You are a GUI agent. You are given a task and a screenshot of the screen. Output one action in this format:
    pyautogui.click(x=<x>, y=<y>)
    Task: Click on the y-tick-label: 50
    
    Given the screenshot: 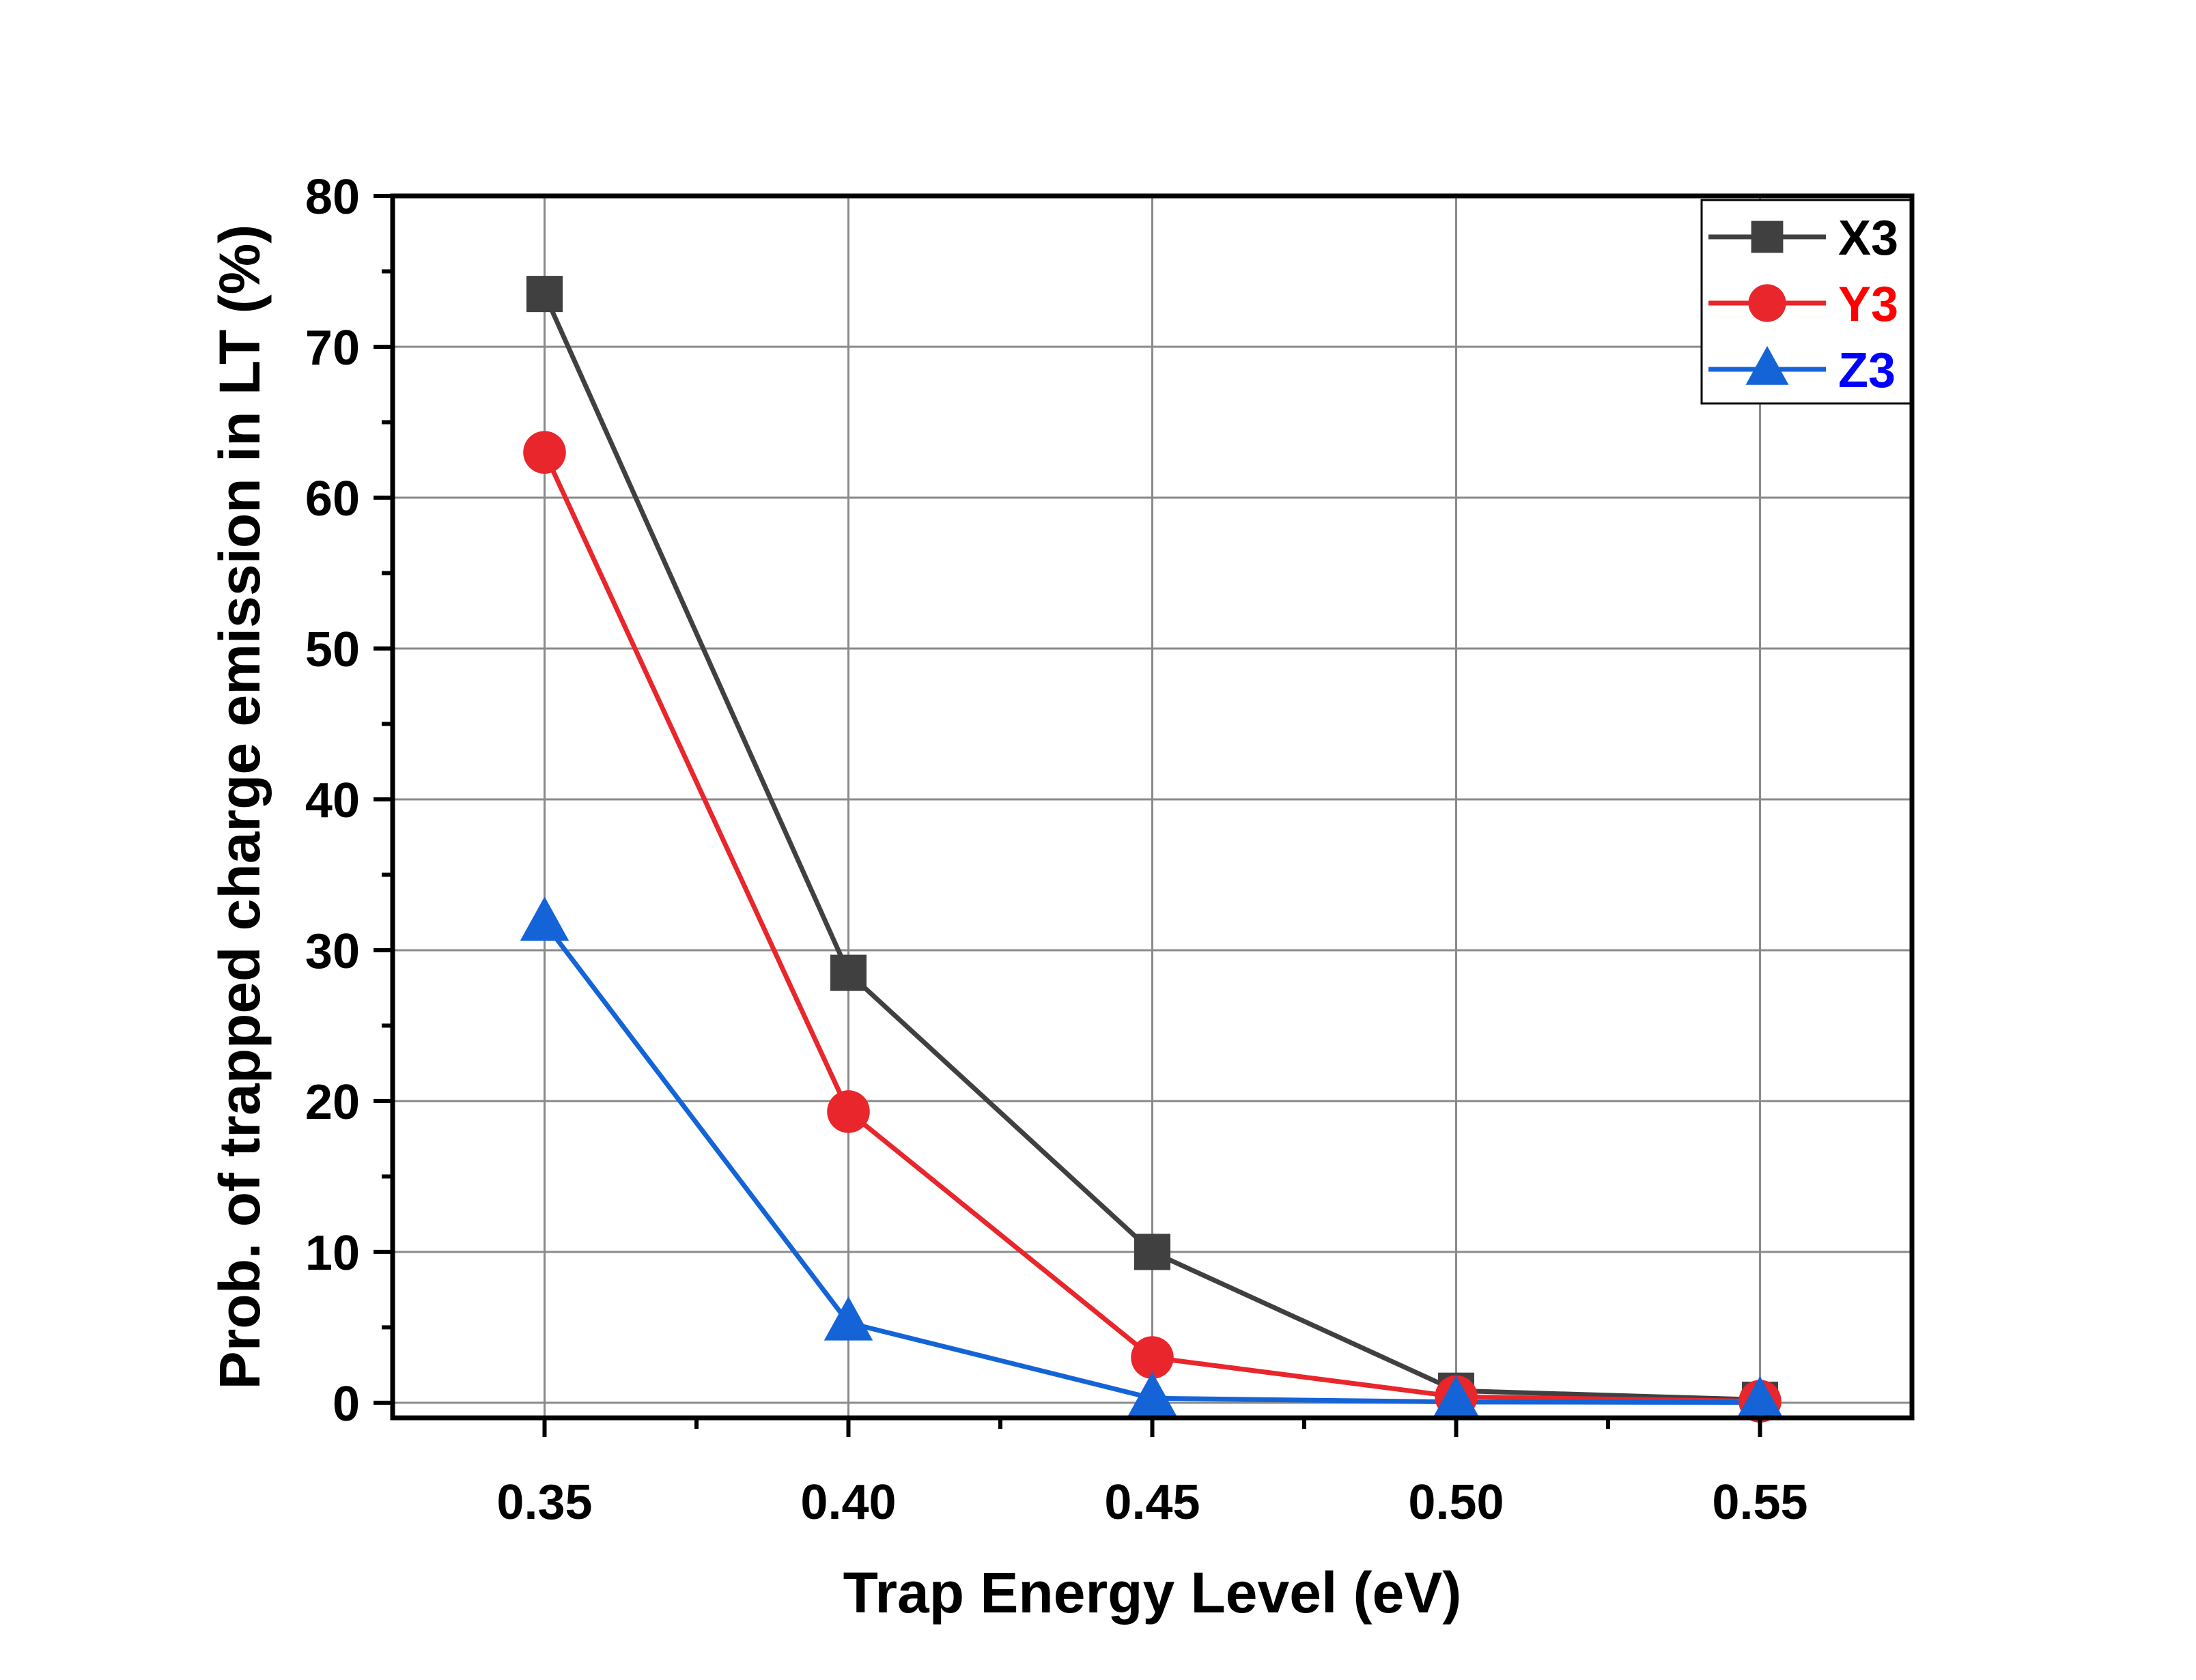 What is the action you would take?
    pyautogui.click(x=333, y=650)
    